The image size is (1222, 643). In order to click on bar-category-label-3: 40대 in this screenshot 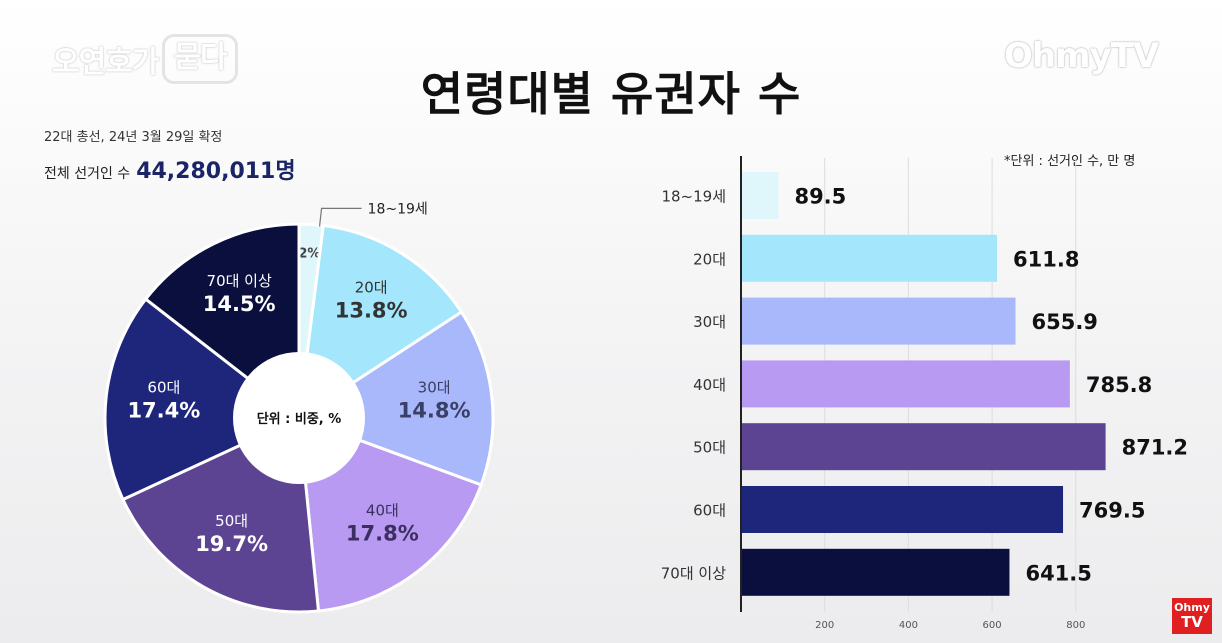, I will do `click(709, 385)`.